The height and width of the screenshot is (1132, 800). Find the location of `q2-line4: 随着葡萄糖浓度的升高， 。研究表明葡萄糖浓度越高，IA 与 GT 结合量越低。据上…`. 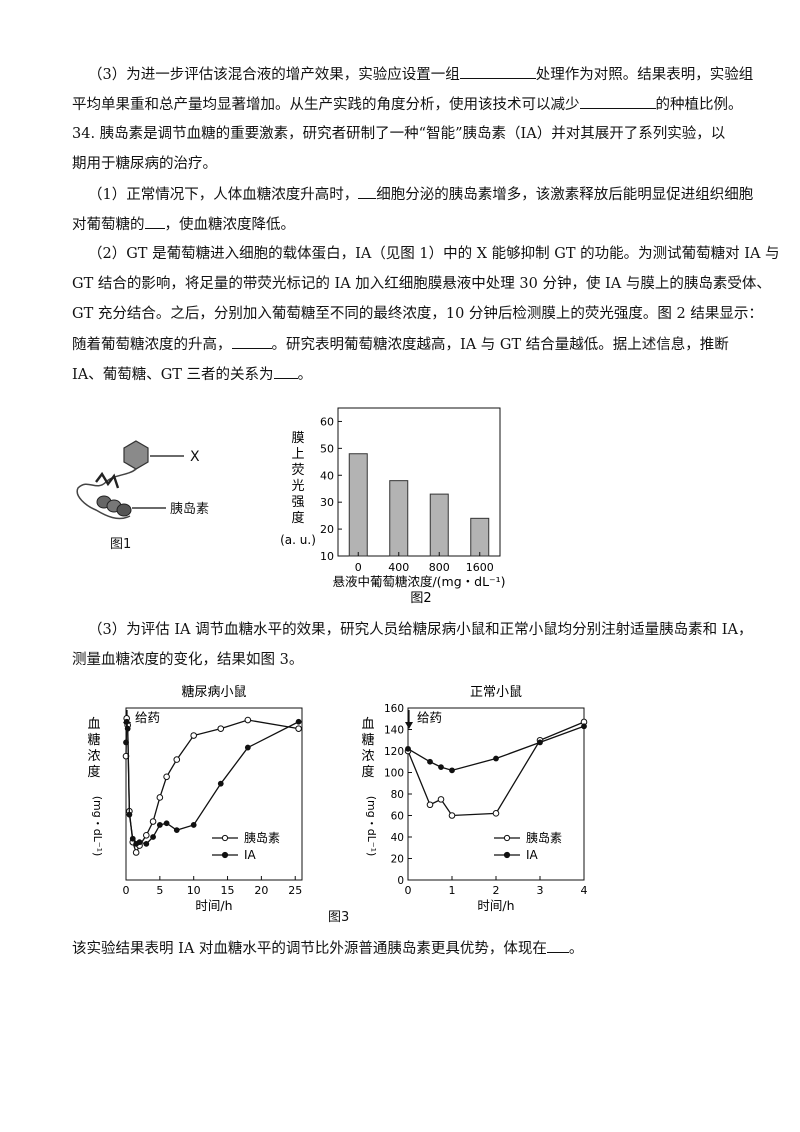

q2-line4: 随着葡萄糖浓度的升高， 。研究表明葡萄糖浓度越高，IA 与 GT 结合量越低。据上… is located at coordinates (400, 344).